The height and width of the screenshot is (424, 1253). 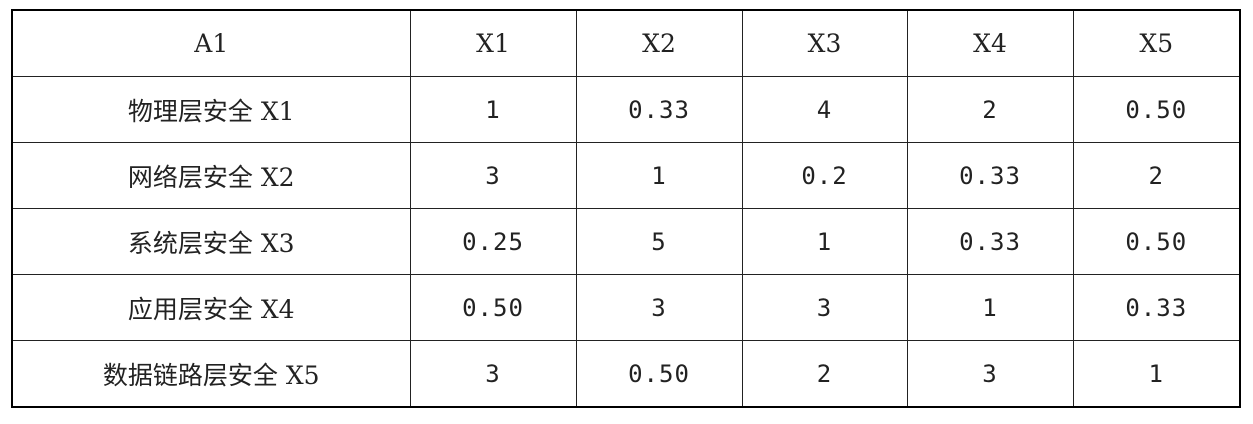 What do you see at coordinates (659, 43) in the screenshot?
I see `cell: X2` at bounding box center [659, 43].